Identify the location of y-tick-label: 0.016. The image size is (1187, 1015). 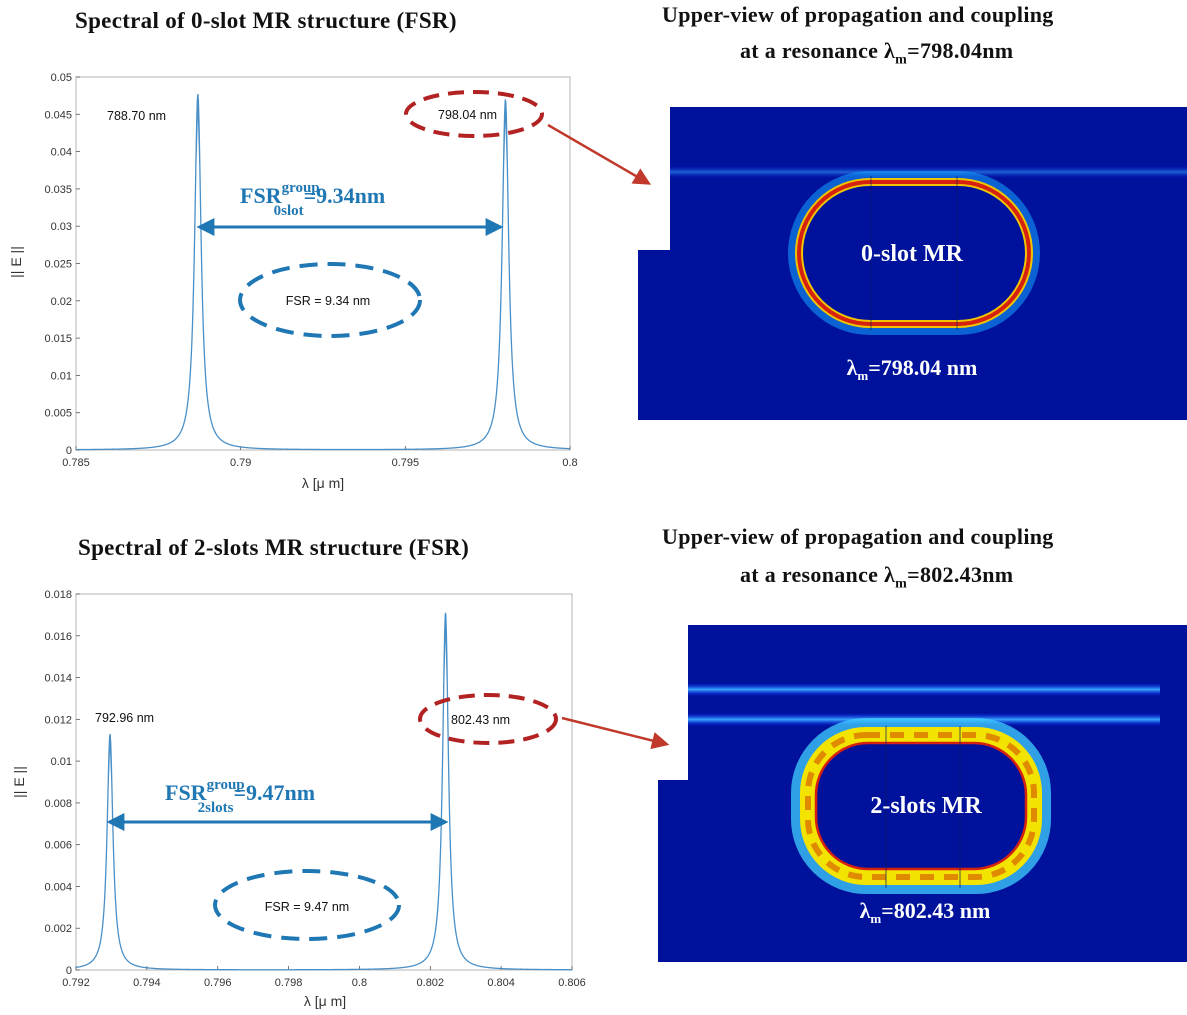
(58, 637).